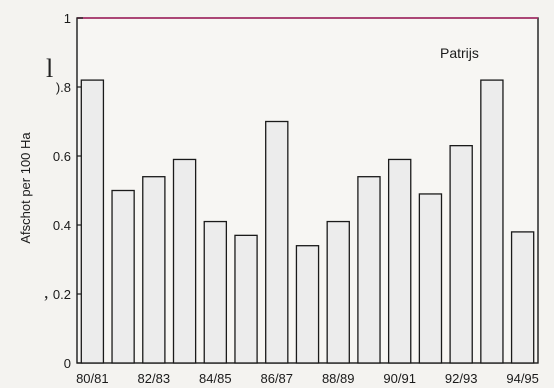 The image size is (554, 388). I want to click on x-tick-label: 94/95, so click(522, 378).